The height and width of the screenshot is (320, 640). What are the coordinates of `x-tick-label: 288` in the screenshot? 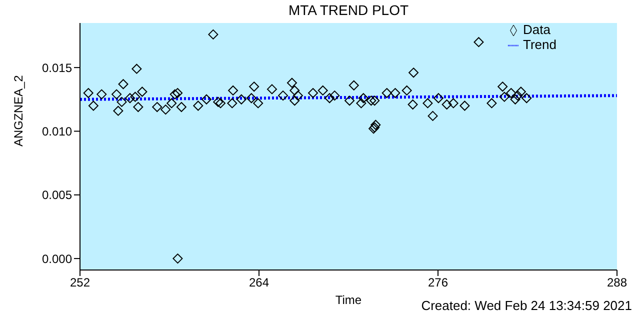 It's located at (617, 283).